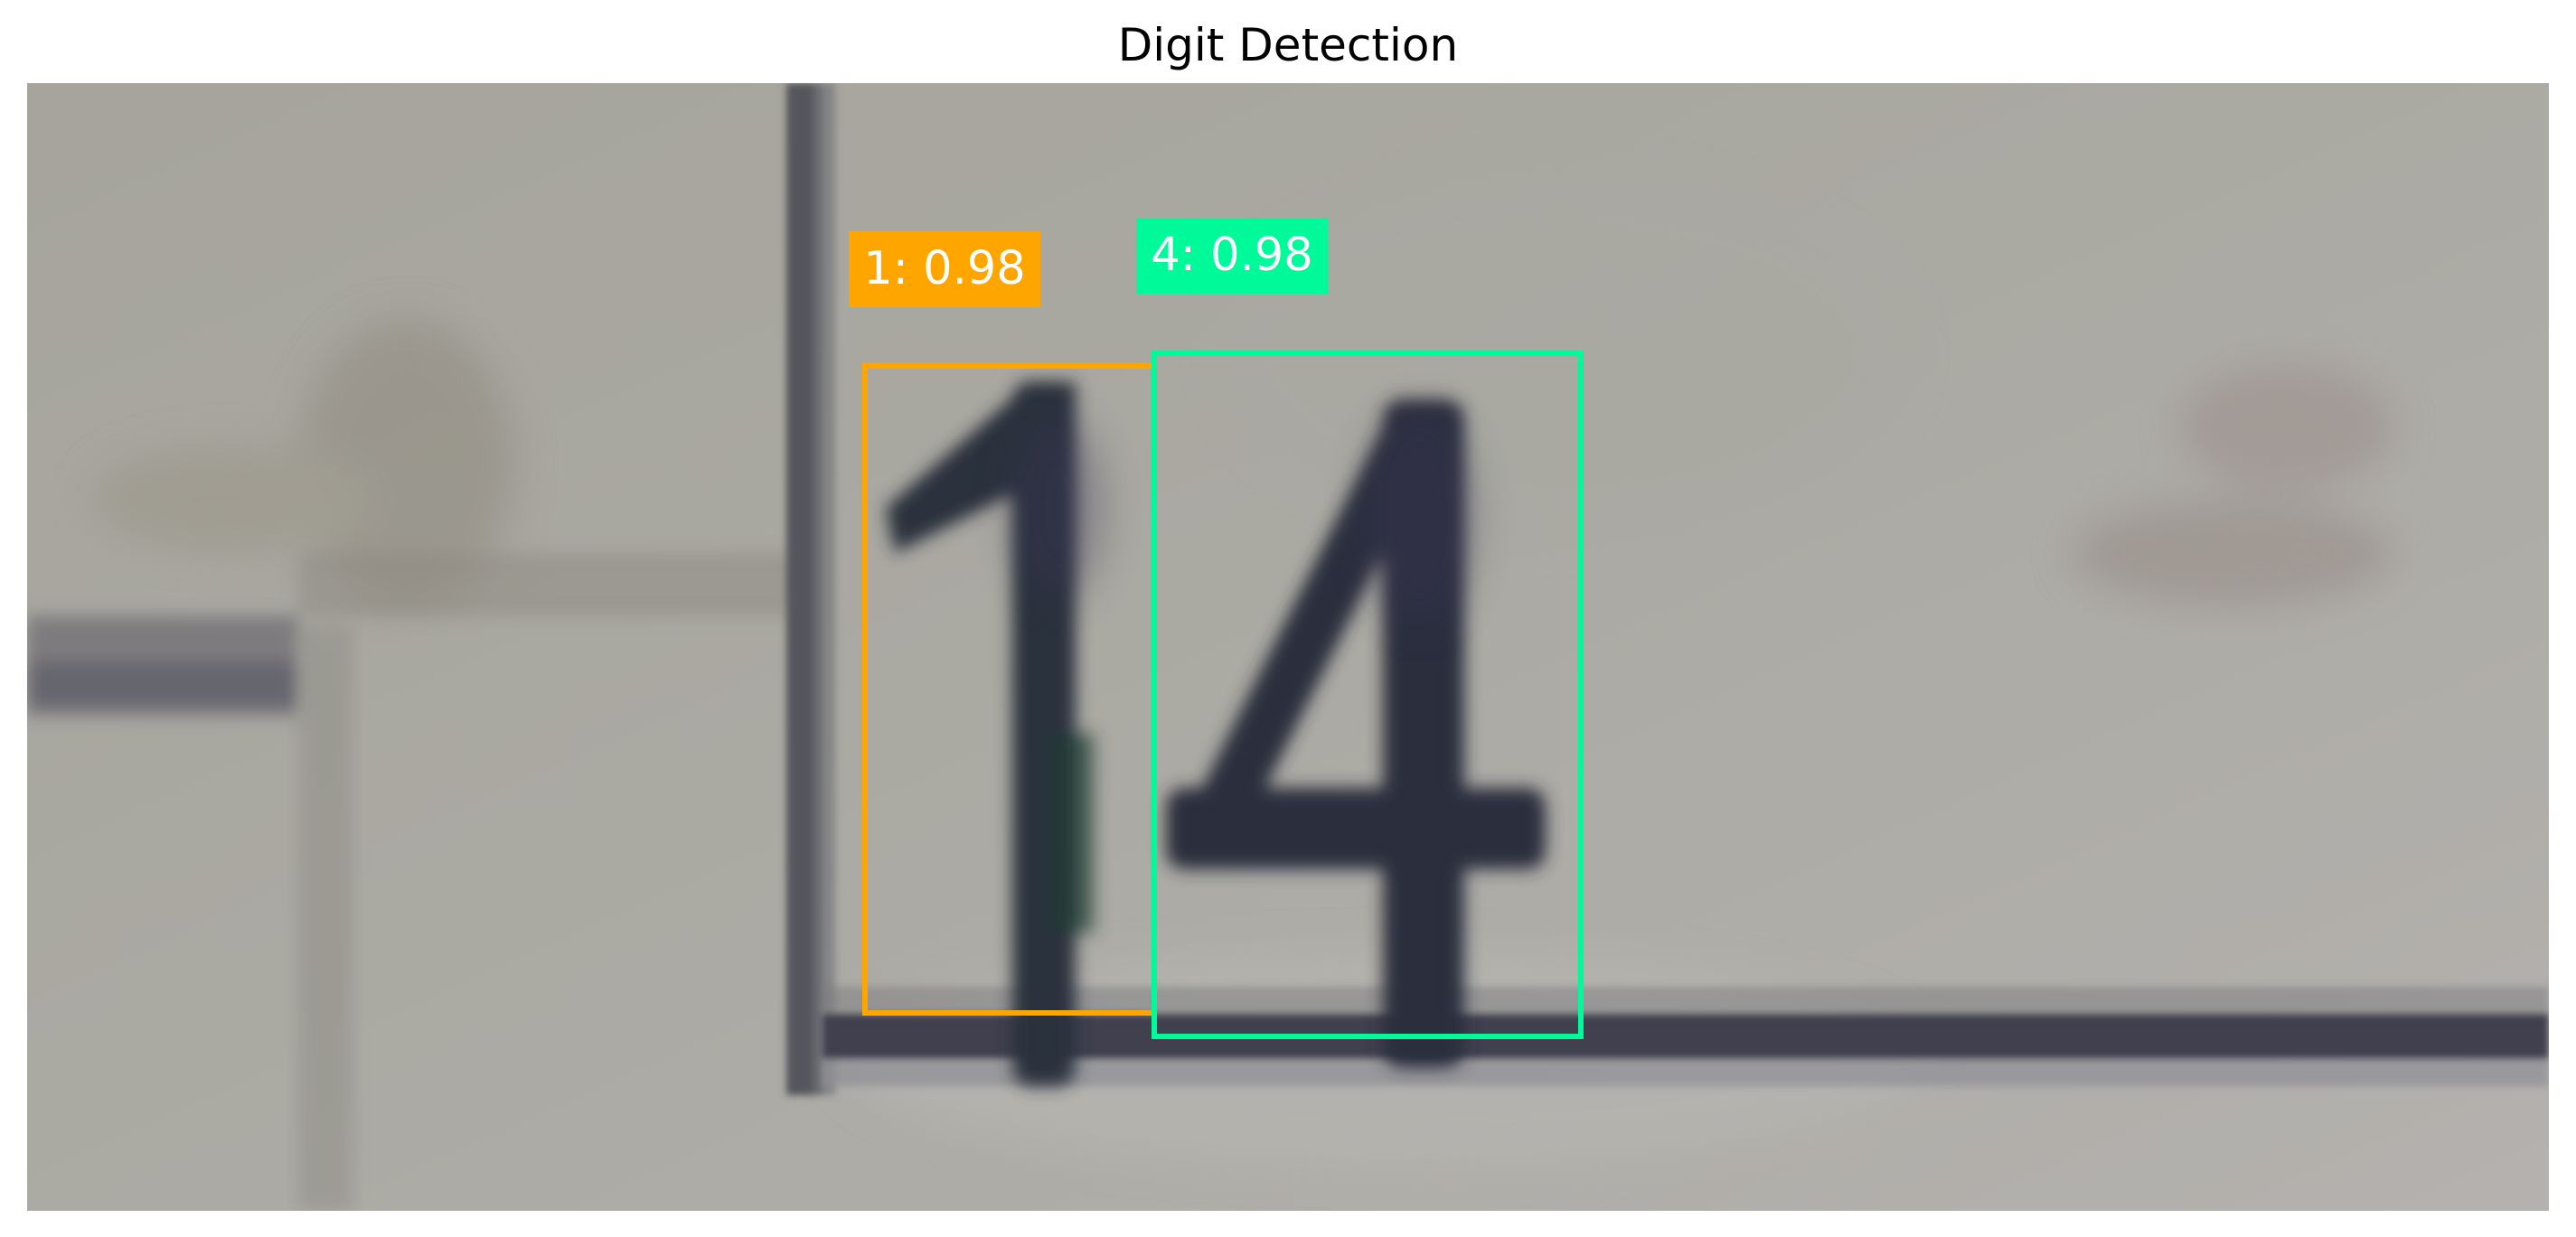 The image size is (2576, 1237). What do you see at coordinates (1288, 45) in the screenshot?
I see `figure-title: Digit Detection` at bounding box center [1288, 45].